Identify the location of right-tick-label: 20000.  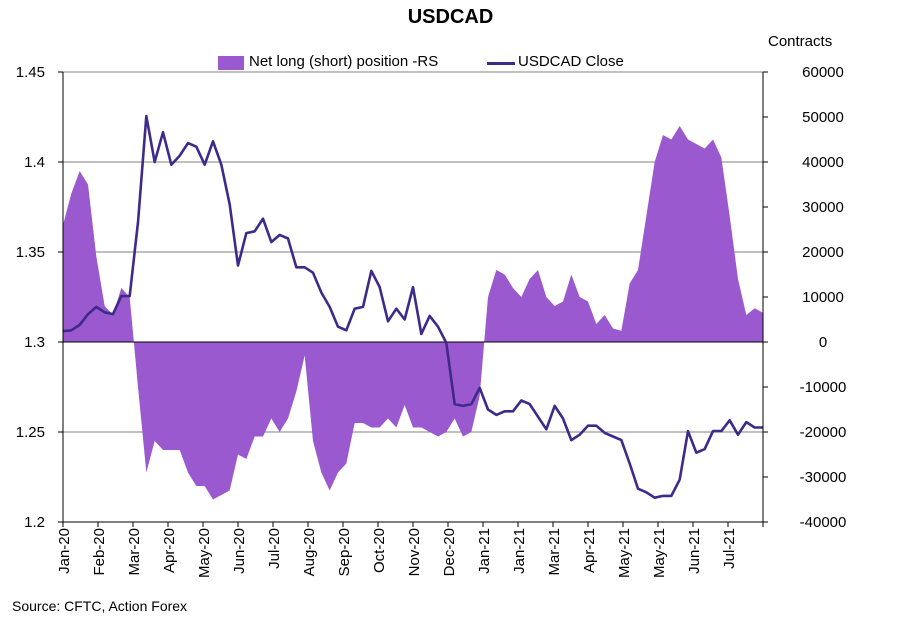
(823, 252).